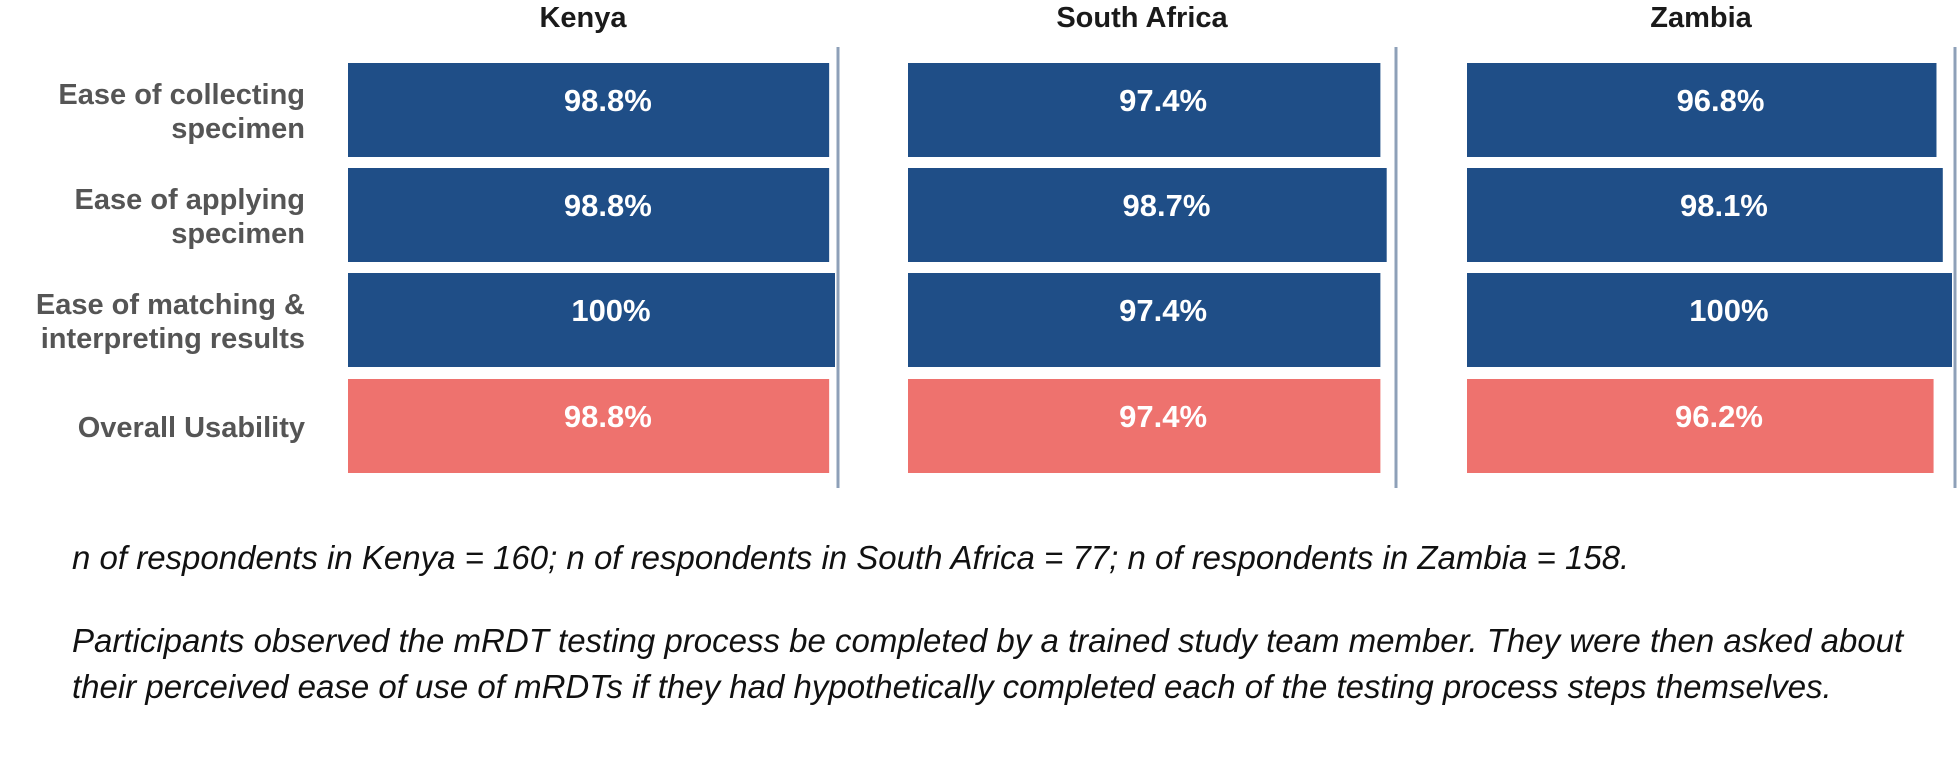  Describe the element at coordinates (181, 95) in the screenshot. I see `row-label: Ease of collecting` at that location.